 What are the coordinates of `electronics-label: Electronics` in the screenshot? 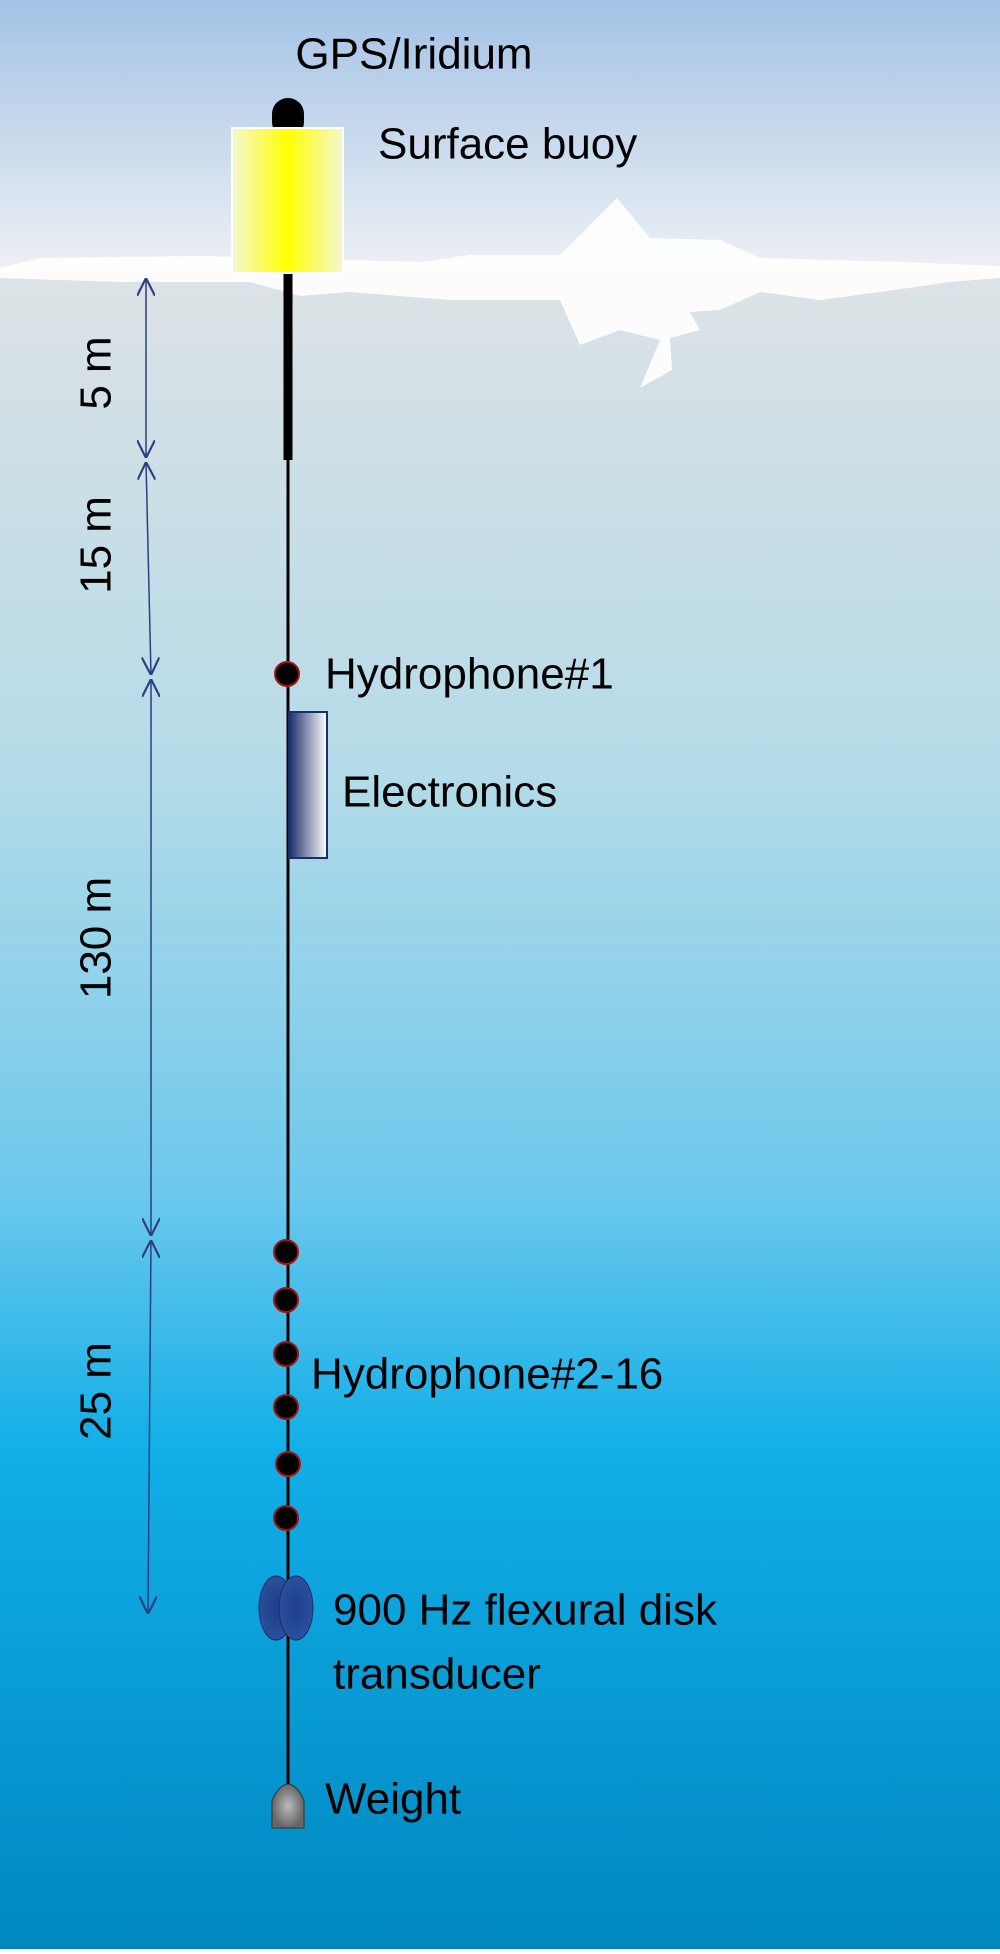 It's located at (449, 792).